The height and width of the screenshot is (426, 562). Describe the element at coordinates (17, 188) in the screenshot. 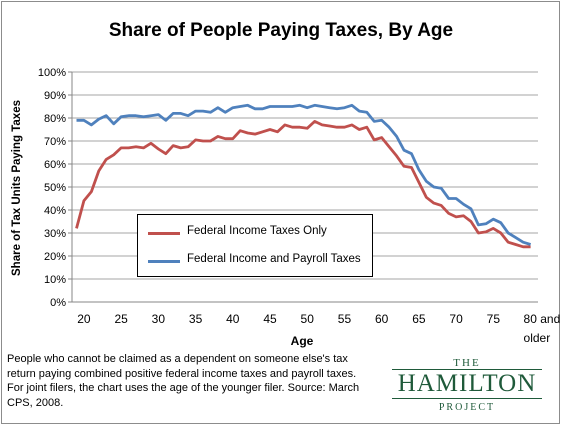

I see `y-axis-label: Share of Tax Units Paying Taxes` at that location.